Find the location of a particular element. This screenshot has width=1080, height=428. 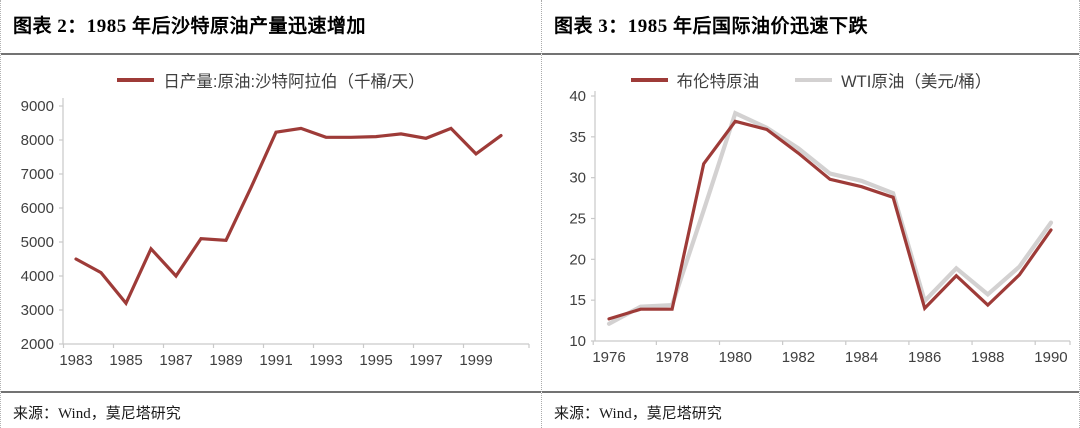

legend-item: WTI原油（美元/桶） is located at coordinates (893, 80).